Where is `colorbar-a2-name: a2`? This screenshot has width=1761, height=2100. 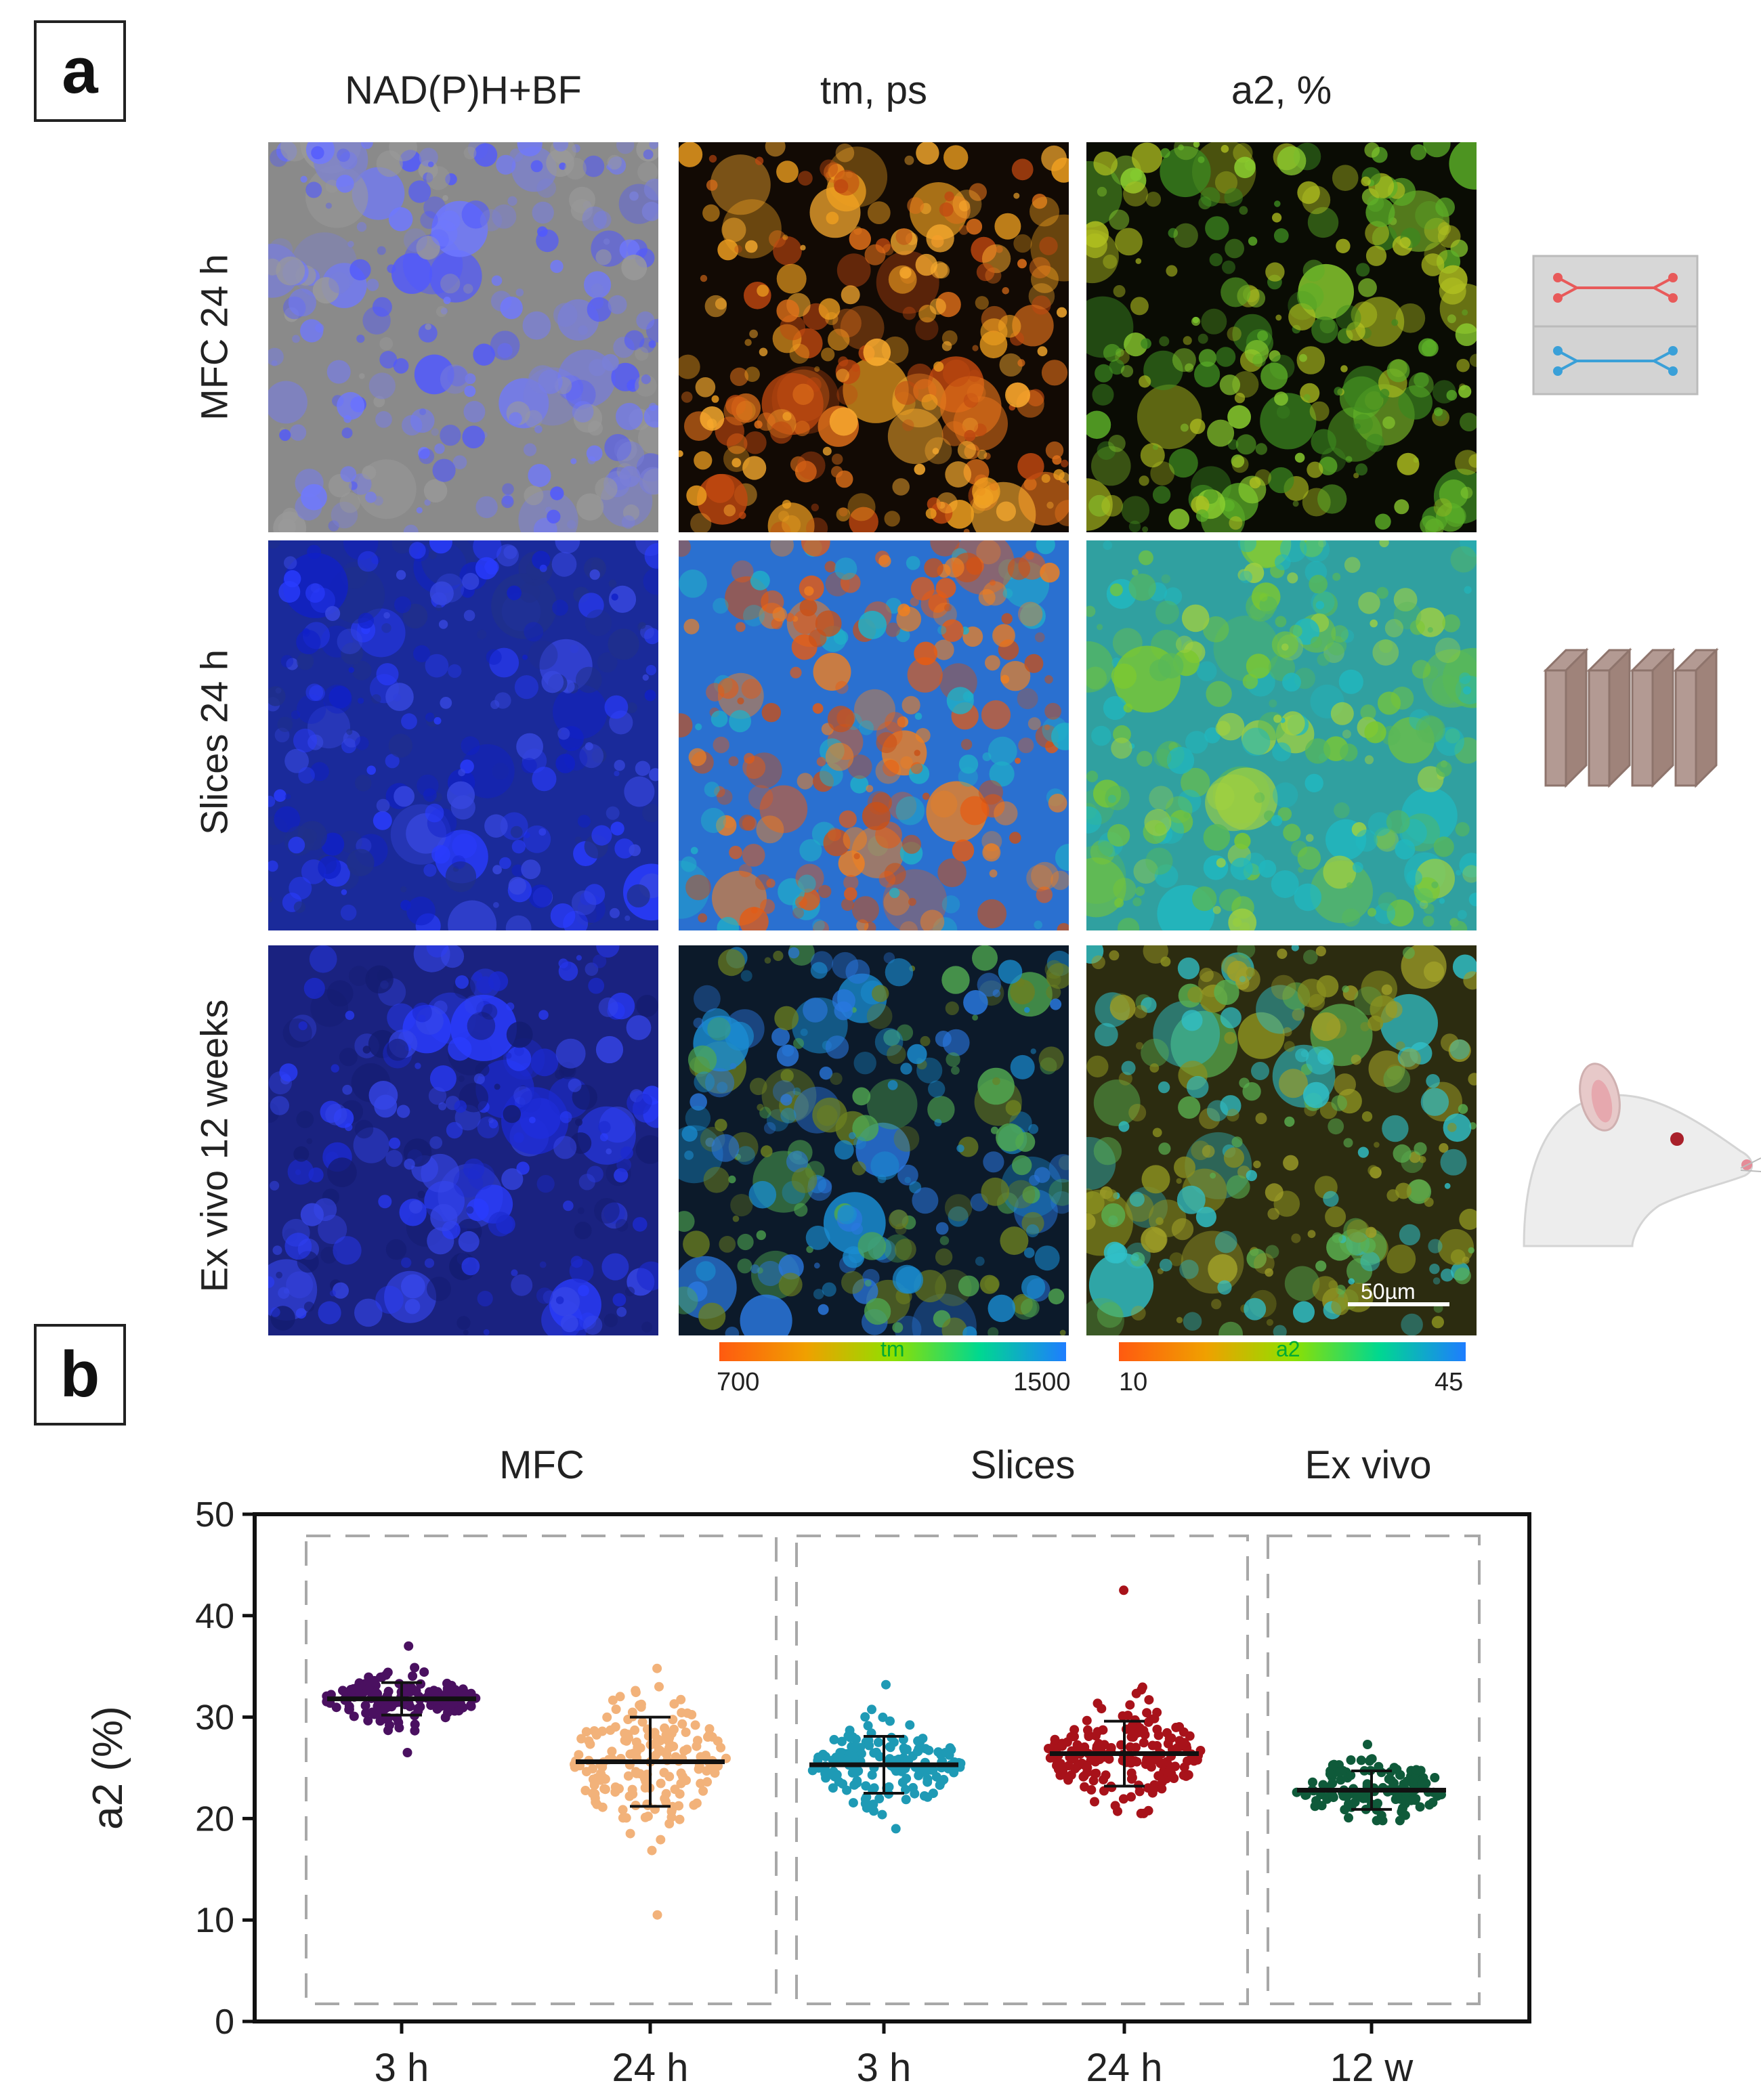 colorbar-a2-name: a2 is located at coordinates (1288, 1349).